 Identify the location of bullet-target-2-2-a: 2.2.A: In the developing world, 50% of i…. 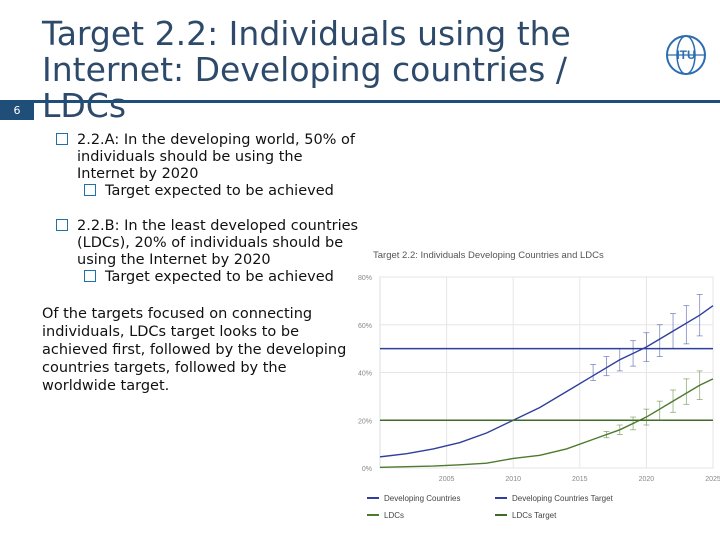
(216, 166).